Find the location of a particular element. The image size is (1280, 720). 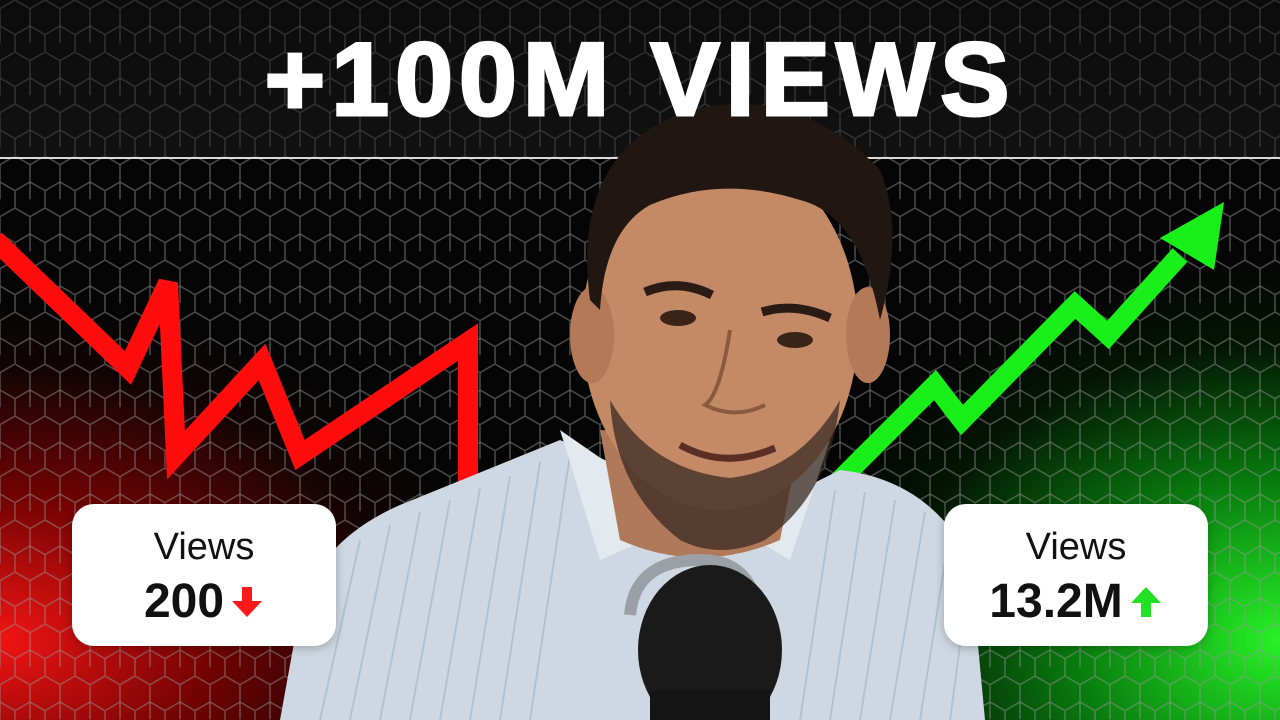

views-card-low: Views 200 is located at coordinates (204, 575).